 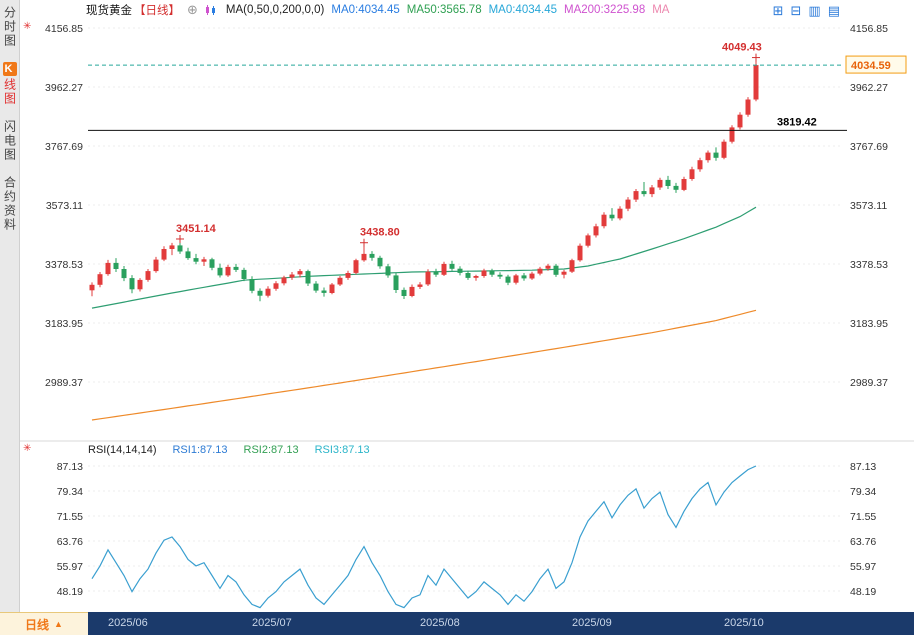 I want to click on date-label: 2025/08, so click(x=440, y=623).